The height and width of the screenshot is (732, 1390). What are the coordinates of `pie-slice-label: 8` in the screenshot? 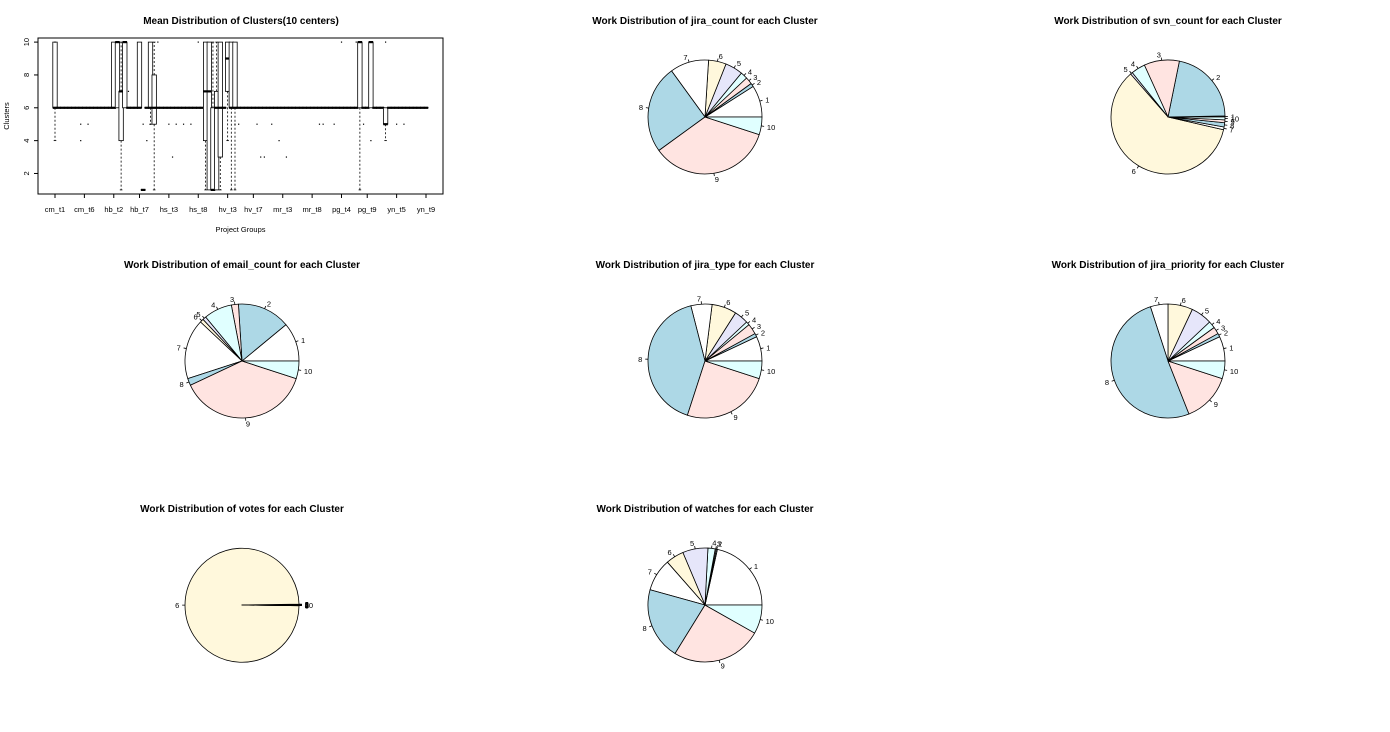 It's located at (644, 628).